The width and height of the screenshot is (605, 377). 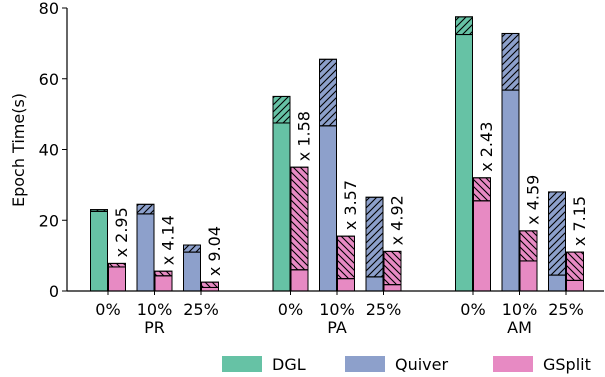 What do you see at coordinates (299, 218) in the screenshot?
I see `bar-hatch-pa-0pct-gsplit` at bounding box center [299, 218].